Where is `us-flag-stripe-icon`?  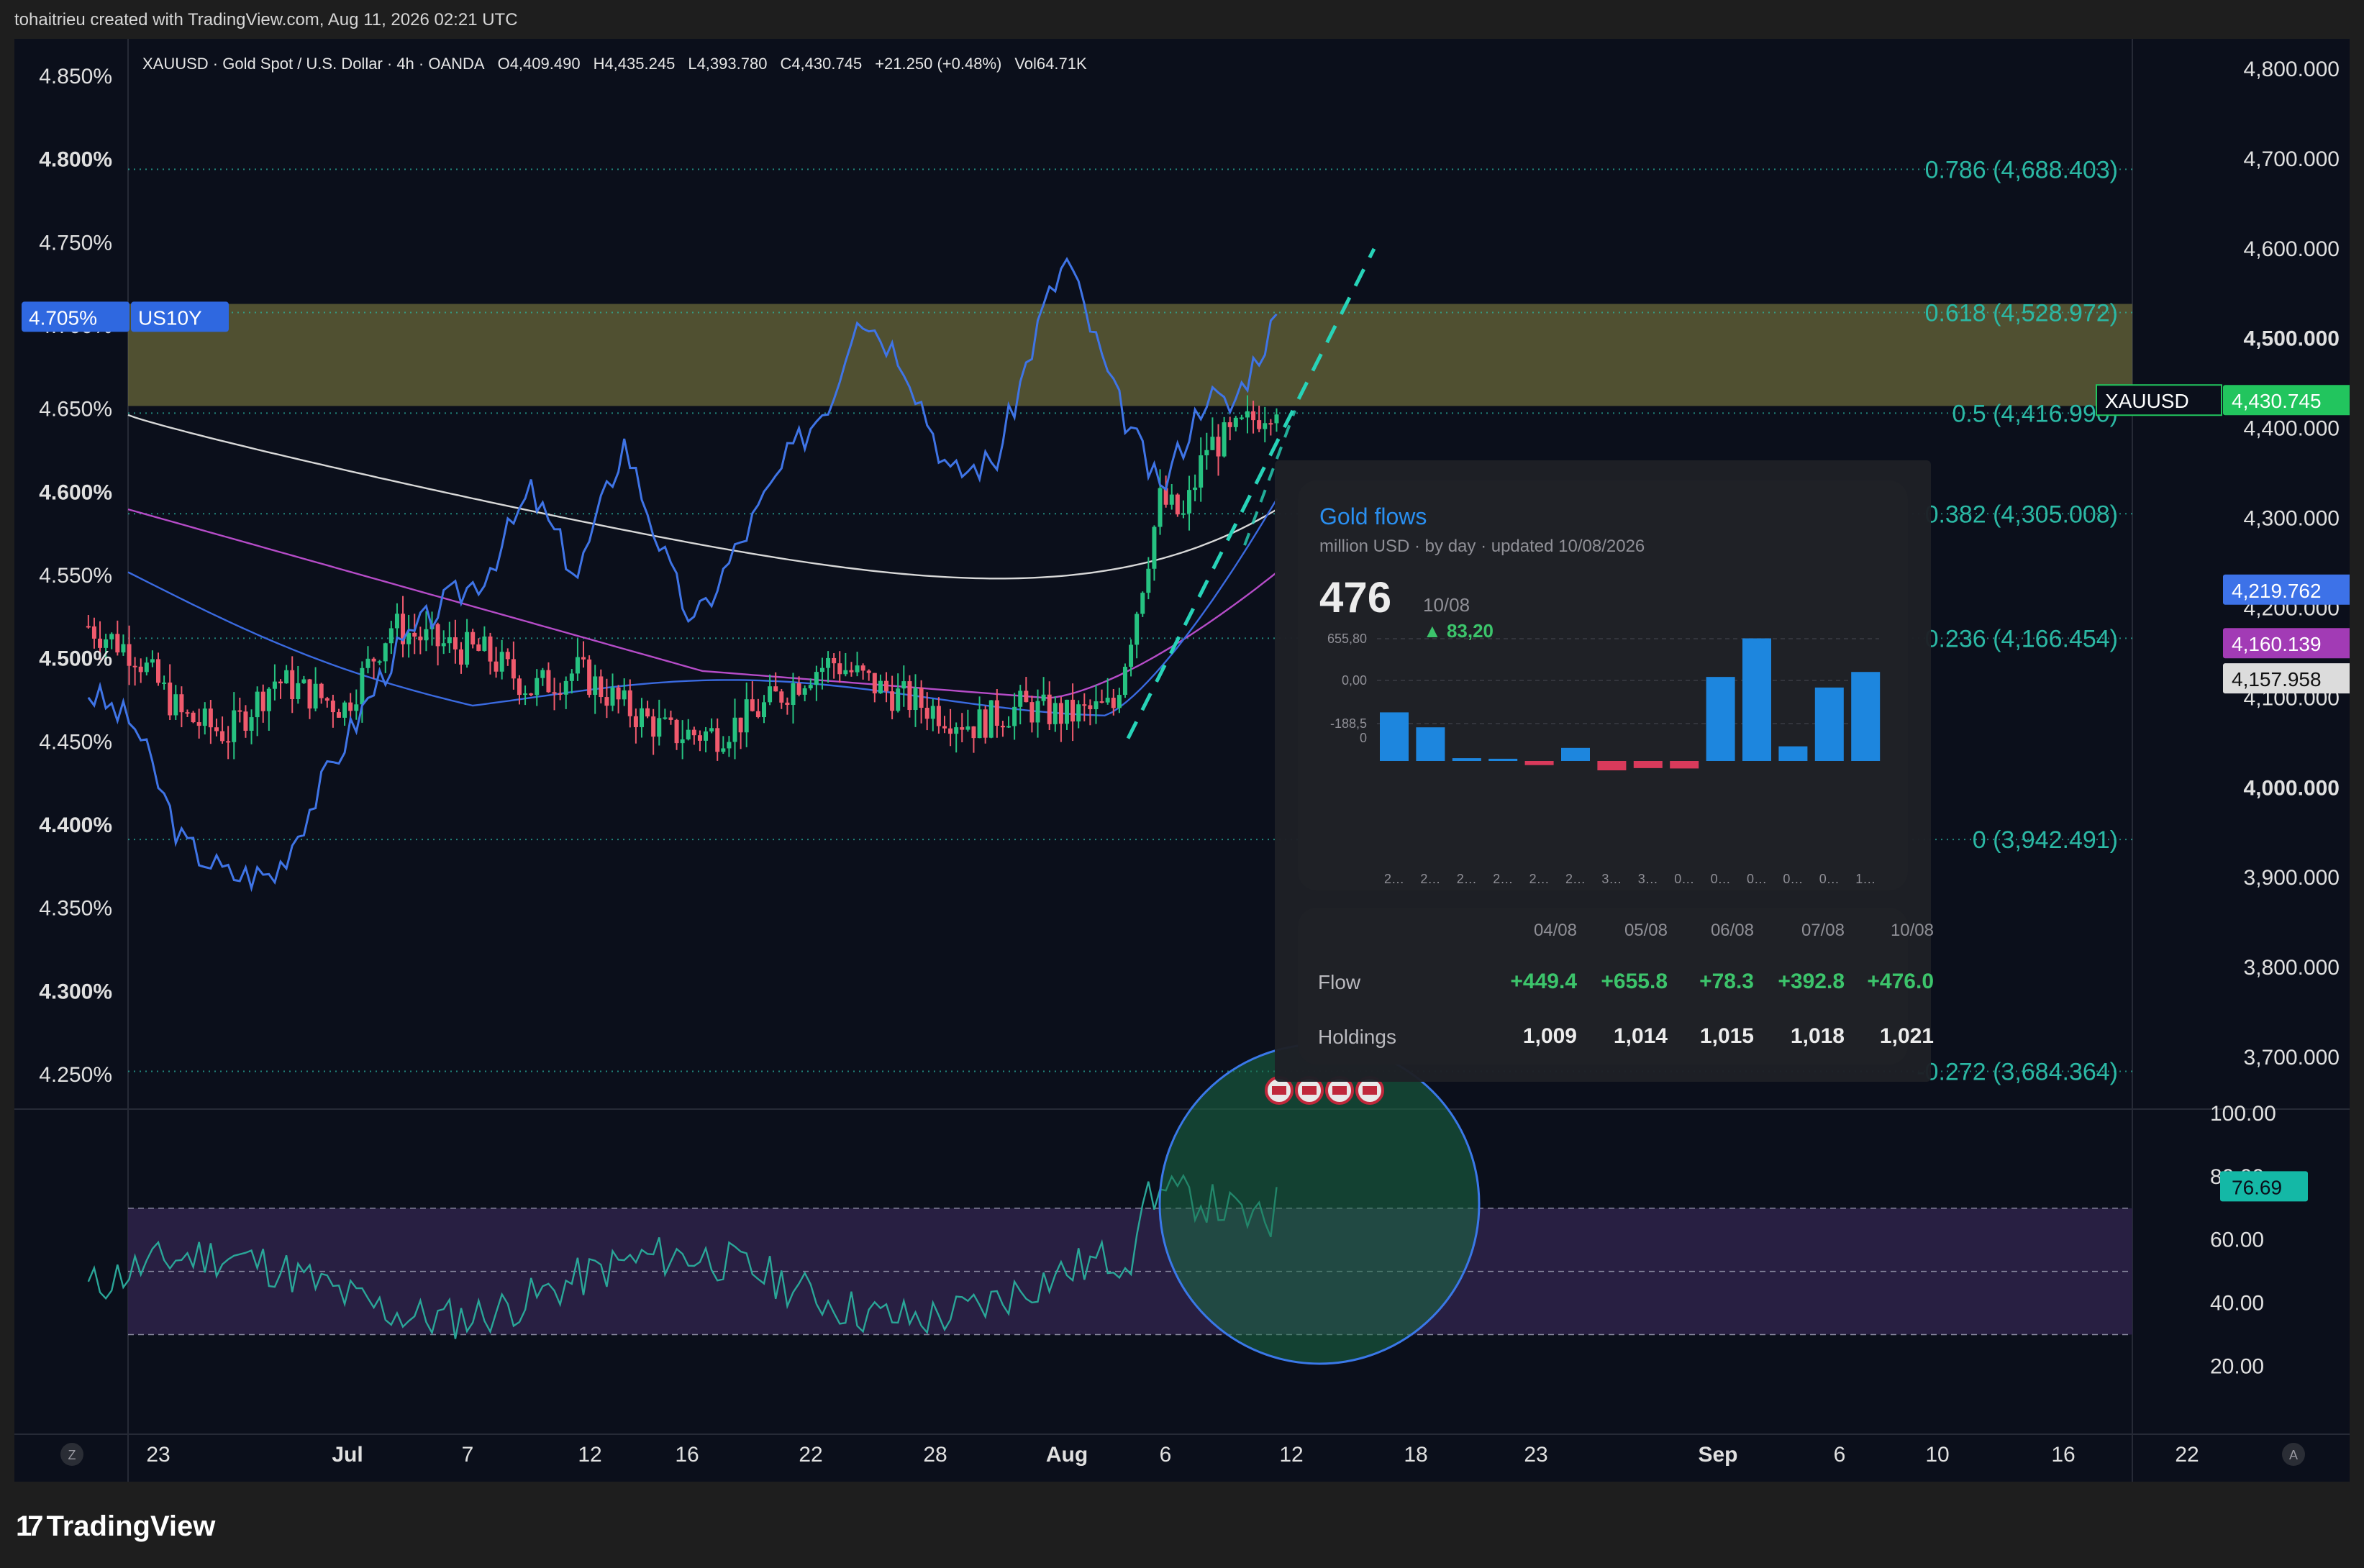 us-flag-stripe-icon is located at coordinates (1370, 1090).